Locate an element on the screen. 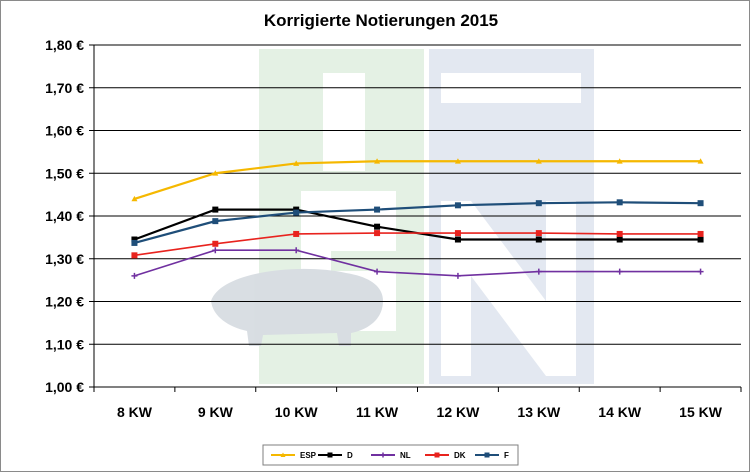 The height and width of the screenshot is (473, 750). legend-item-dk: DK is located at coordinates (445, 455).